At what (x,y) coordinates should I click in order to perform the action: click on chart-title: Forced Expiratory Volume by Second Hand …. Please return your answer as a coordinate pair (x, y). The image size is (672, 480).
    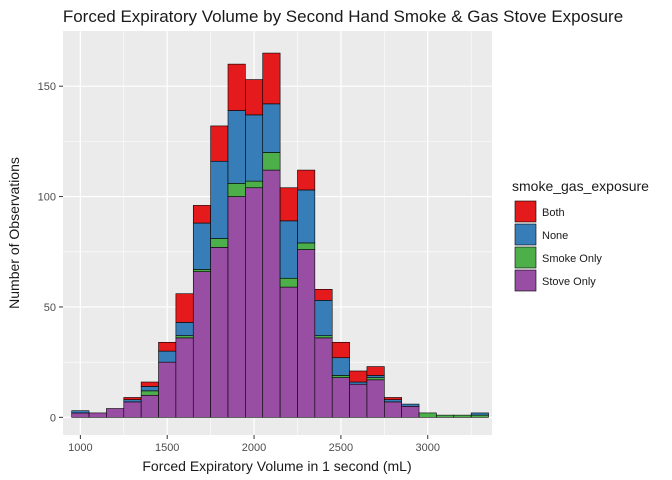
    Looking at the image, I should click on (343, 16).